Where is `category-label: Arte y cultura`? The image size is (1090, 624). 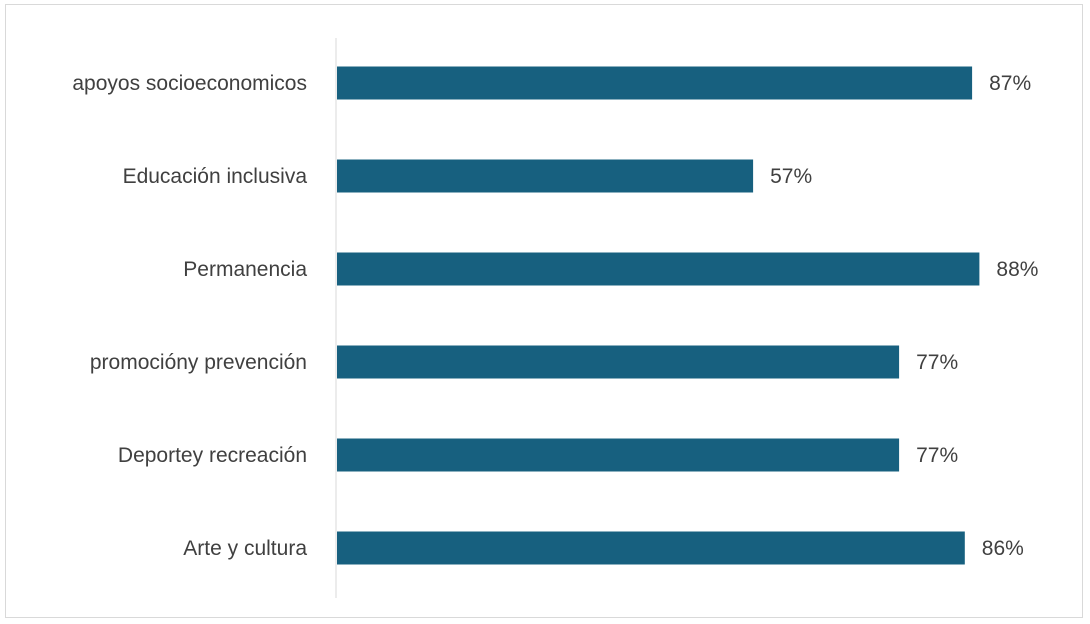
category-label: Arte y cultura is located at coordinates (245, 548).